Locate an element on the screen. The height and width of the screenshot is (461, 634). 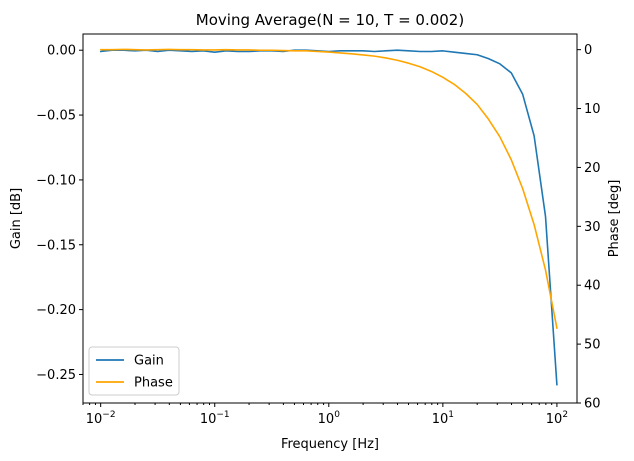
y-left-tick-label: 0.00 is located at coordinates (61, 51).